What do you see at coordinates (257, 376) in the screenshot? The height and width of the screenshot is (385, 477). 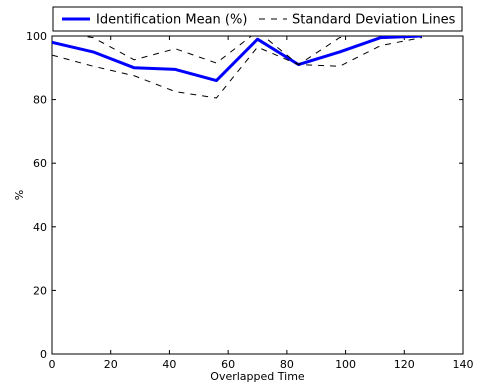 I see `x-axis-label: Overlapped Time` at bounding box center [257, 376].